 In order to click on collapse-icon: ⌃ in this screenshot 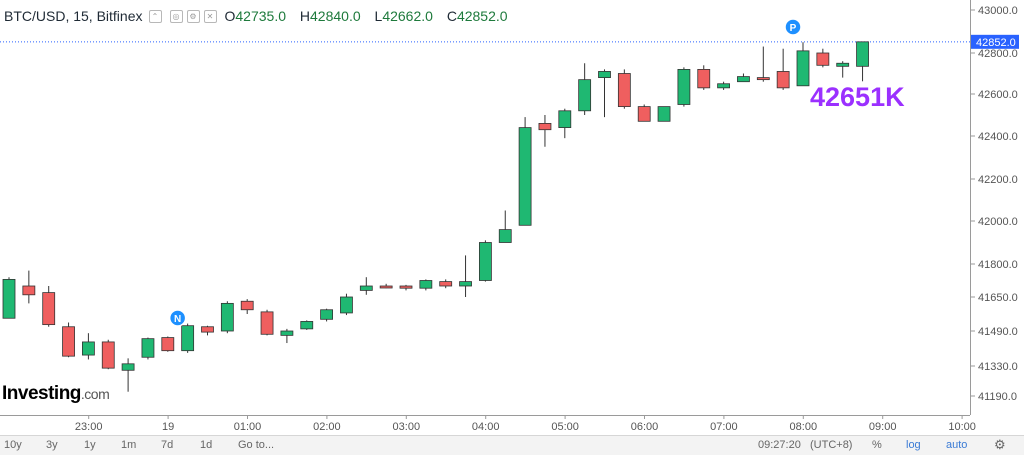, I will do `click(155, 16)`.